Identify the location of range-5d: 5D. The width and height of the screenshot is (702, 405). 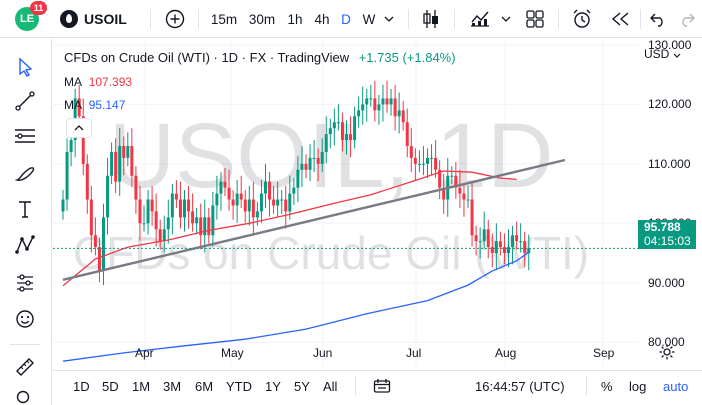
(110, 386).